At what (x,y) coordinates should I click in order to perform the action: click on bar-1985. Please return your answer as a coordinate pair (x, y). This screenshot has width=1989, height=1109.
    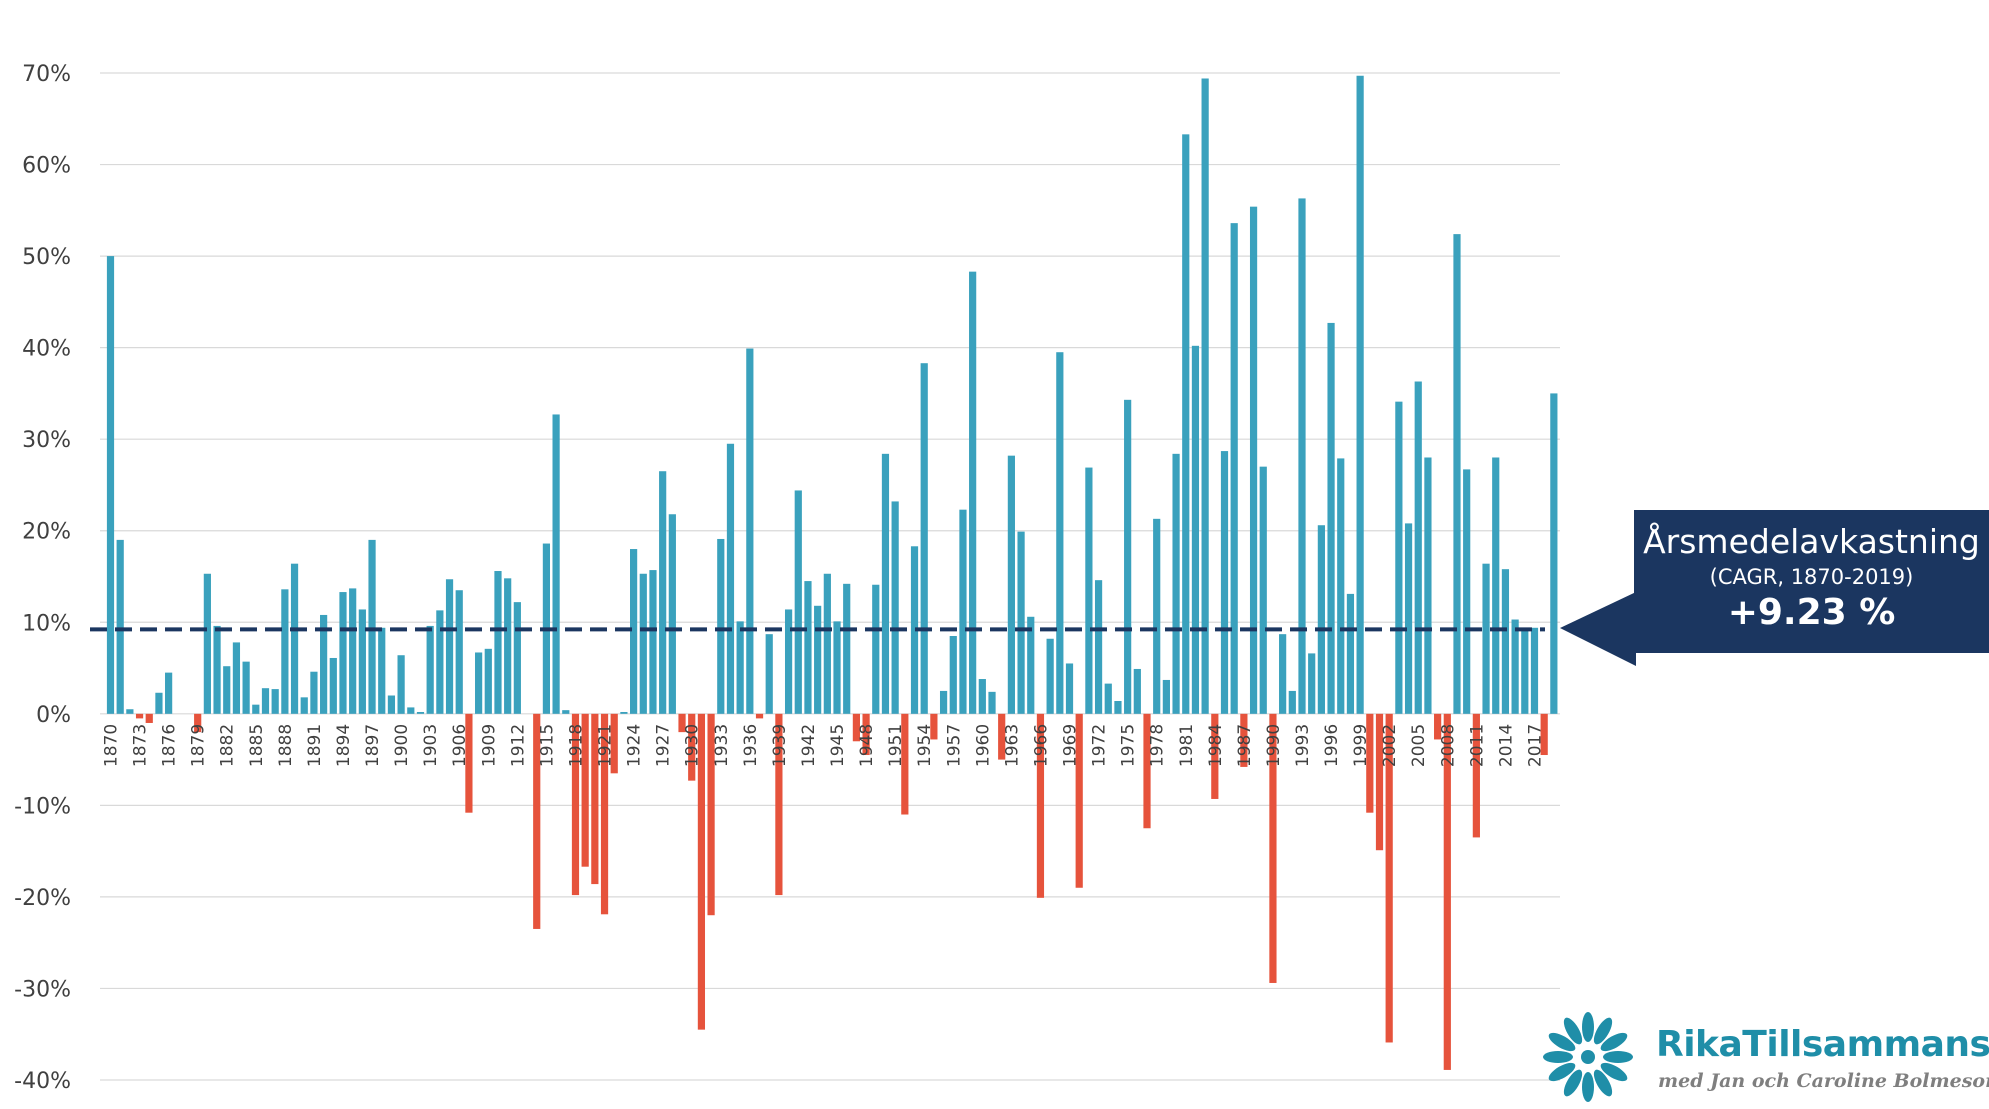
    Looking at the image, I should click on (1224, 582).